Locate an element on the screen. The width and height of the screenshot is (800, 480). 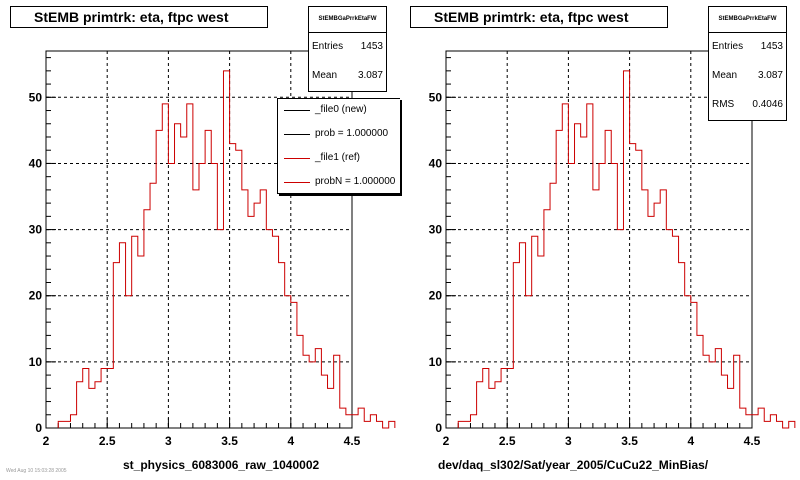
legend-entry: _file0 (new) is located at coordinates (340, 111).